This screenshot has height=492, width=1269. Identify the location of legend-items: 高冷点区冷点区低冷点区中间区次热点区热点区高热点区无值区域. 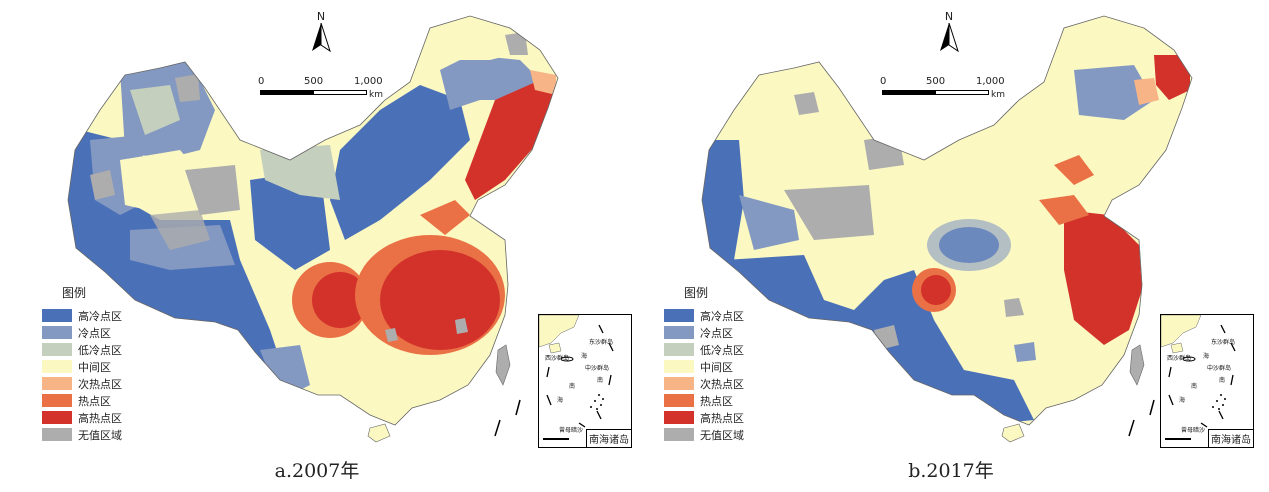
(102, 375).